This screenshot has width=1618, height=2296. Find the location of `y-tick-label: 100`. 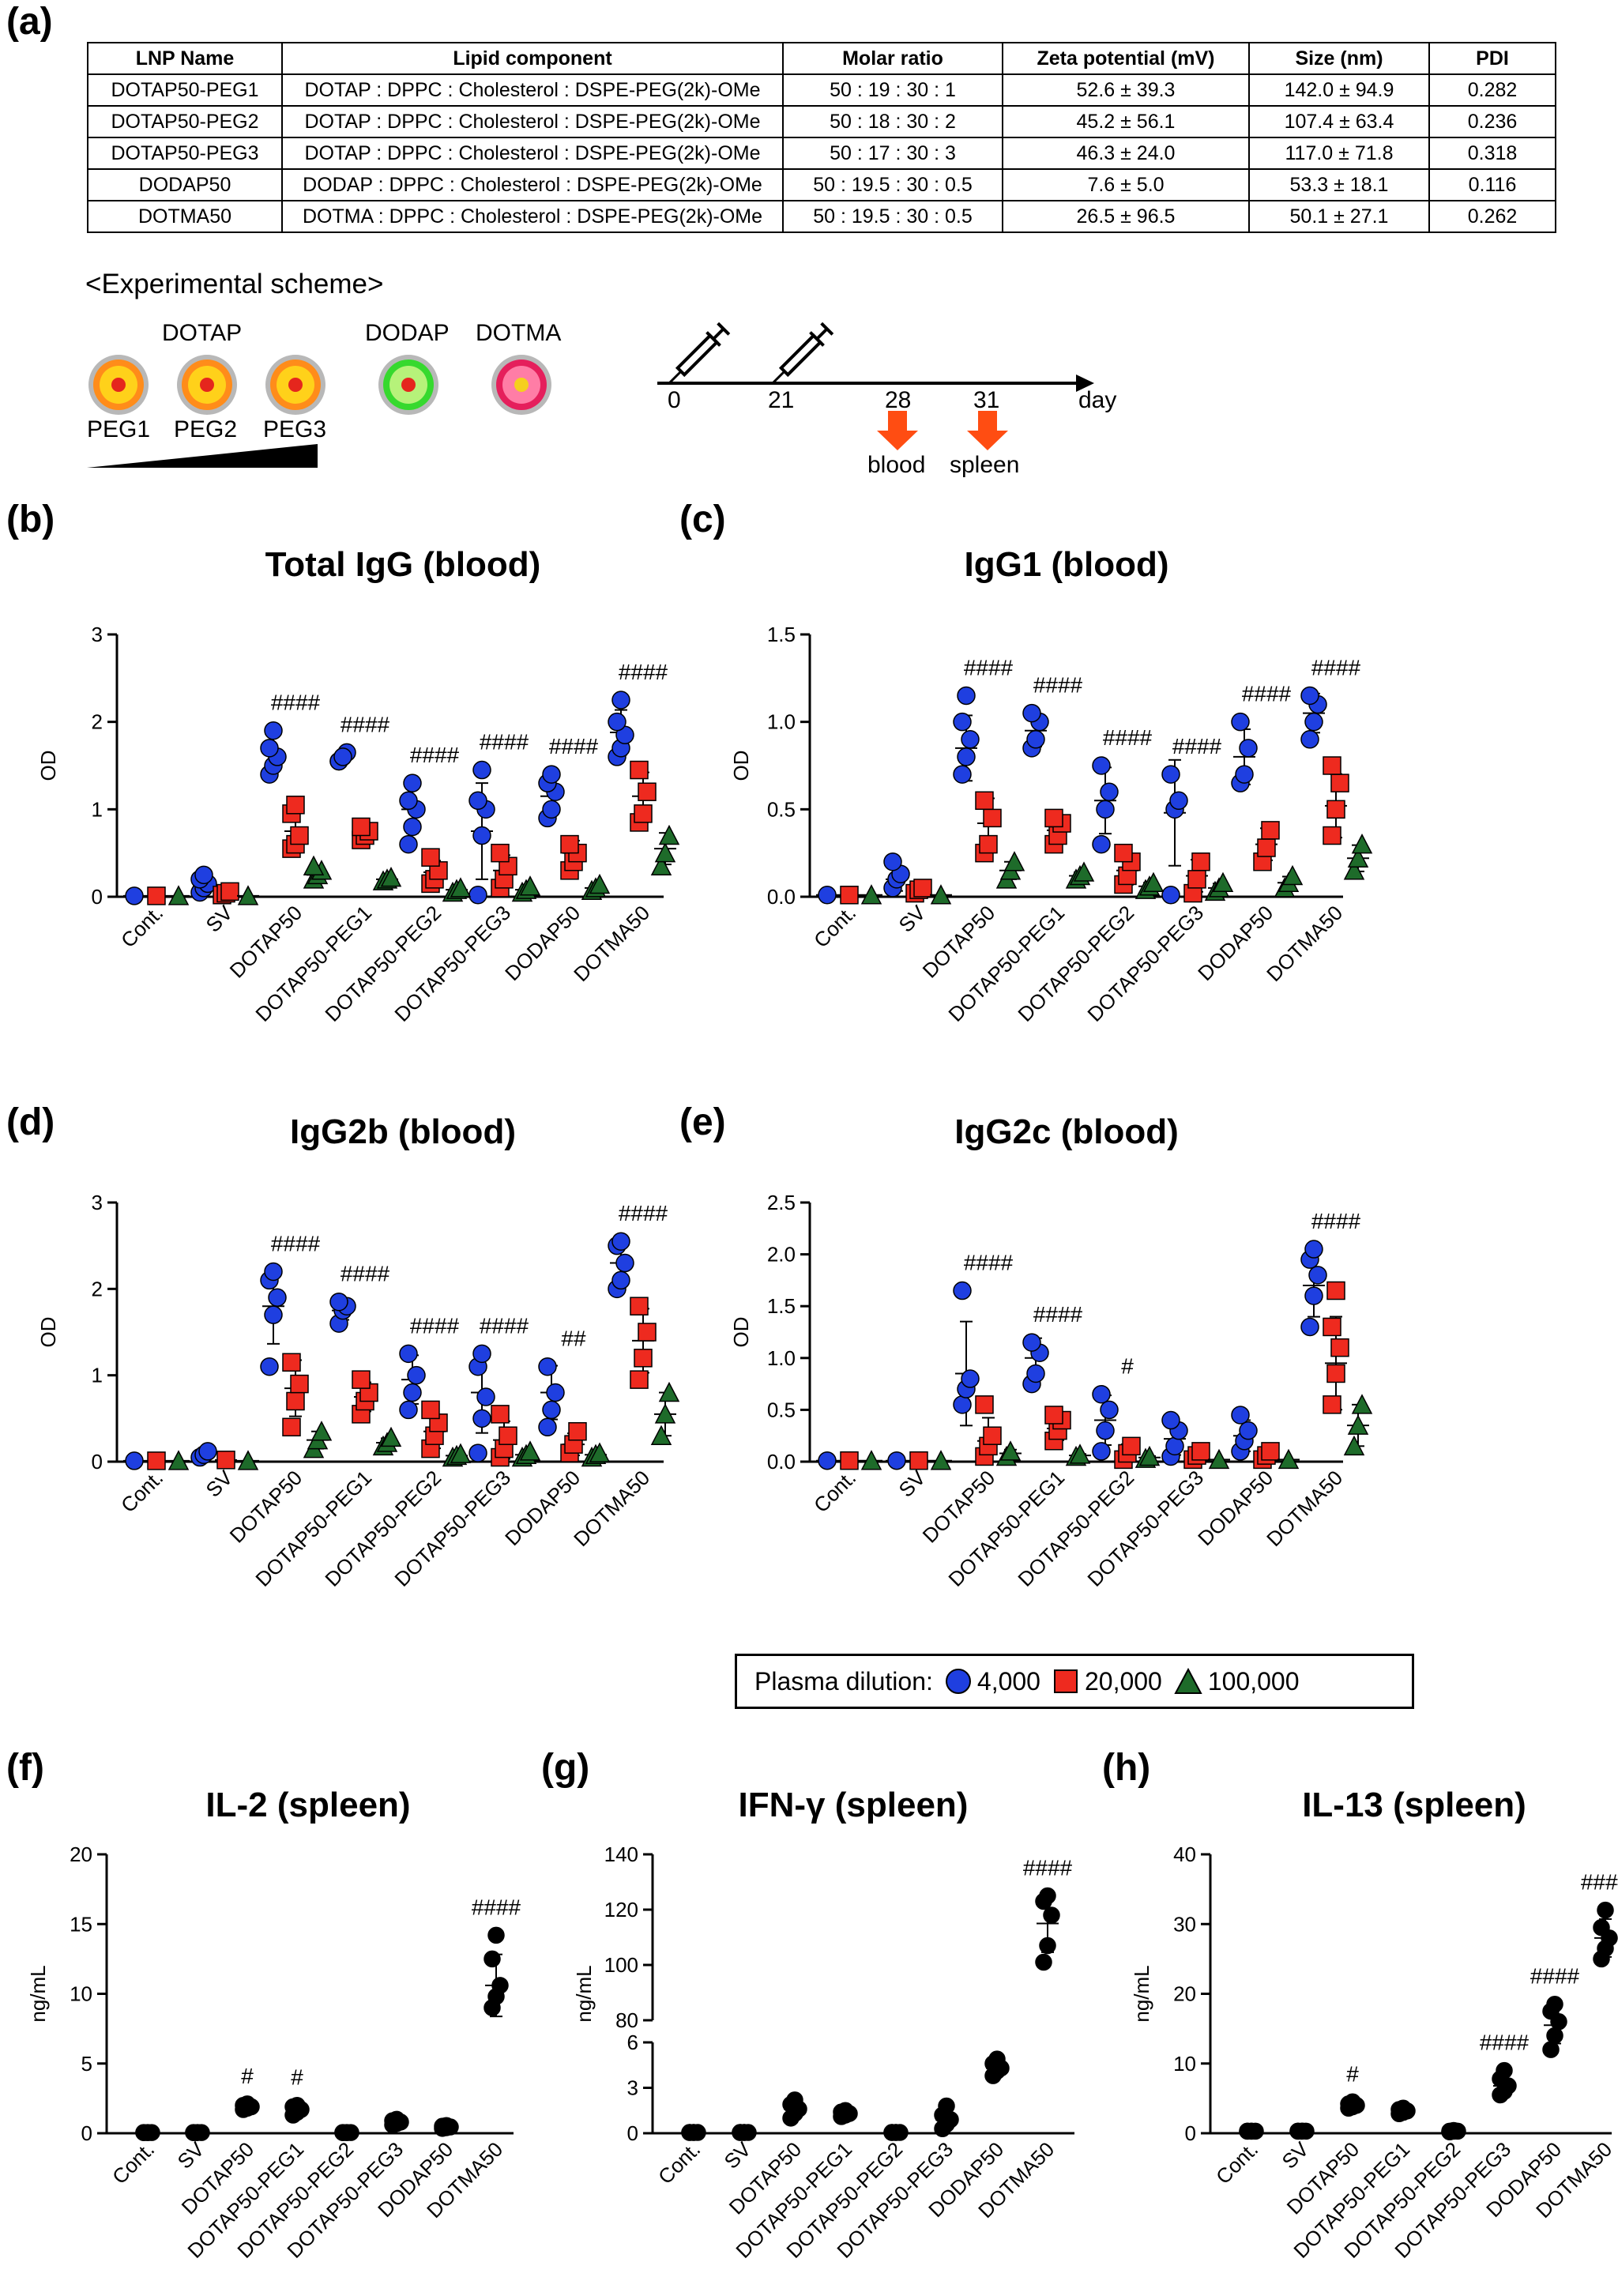

y-tick-label: 100 is located at coordinates (621, 1965).